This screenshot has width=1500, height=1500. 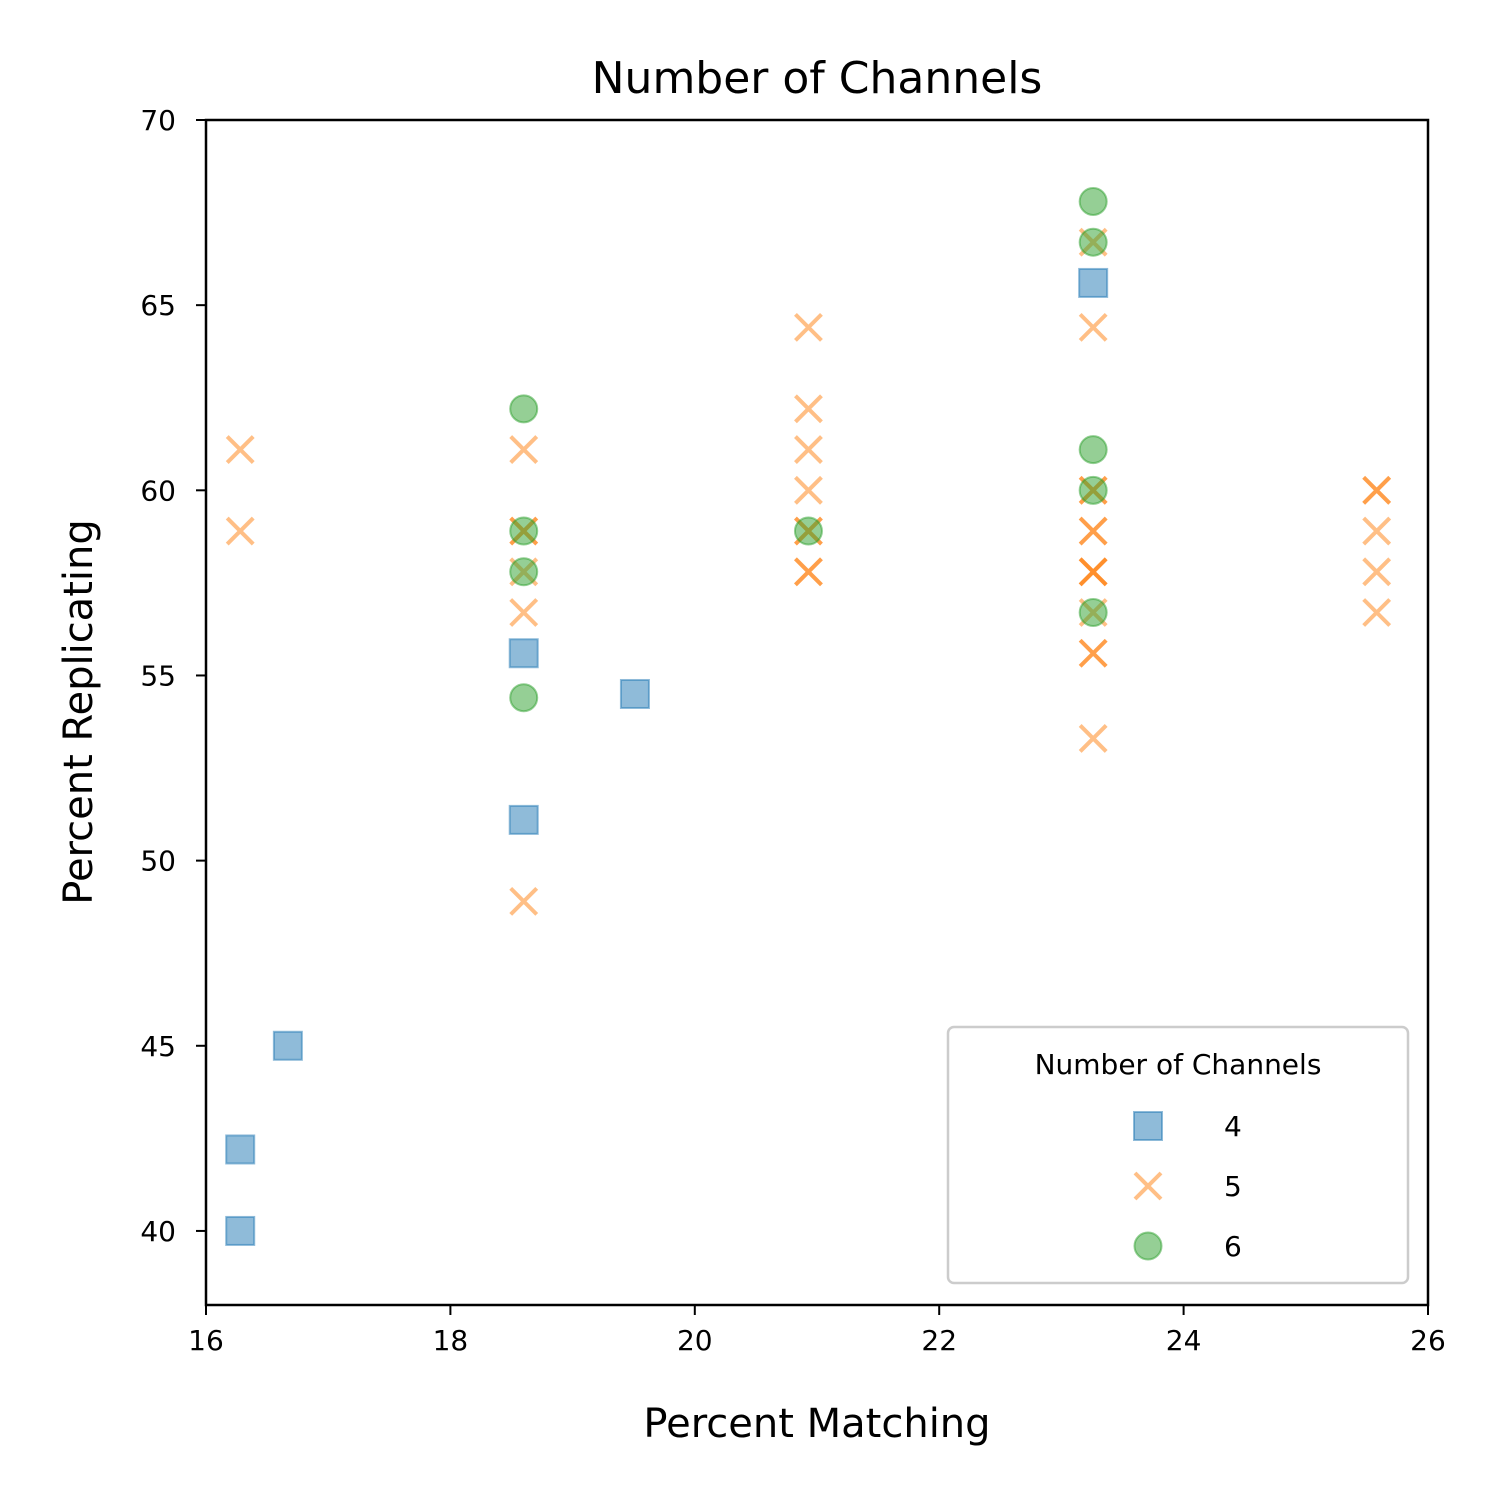 I want to click on x-tick-label: 26, so click(x=1428, y=1340).